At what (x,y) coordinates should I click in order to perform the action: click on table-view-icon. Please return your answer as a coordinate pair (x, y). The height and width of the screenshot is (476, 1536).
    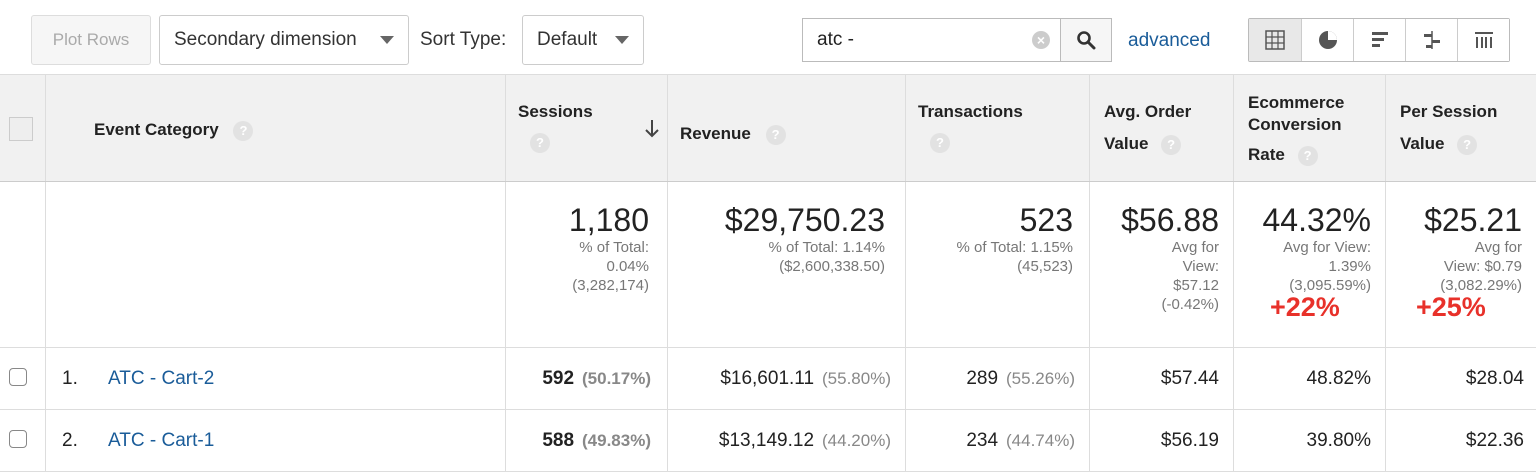
    Looking at the image, I should click on (1275, 40).